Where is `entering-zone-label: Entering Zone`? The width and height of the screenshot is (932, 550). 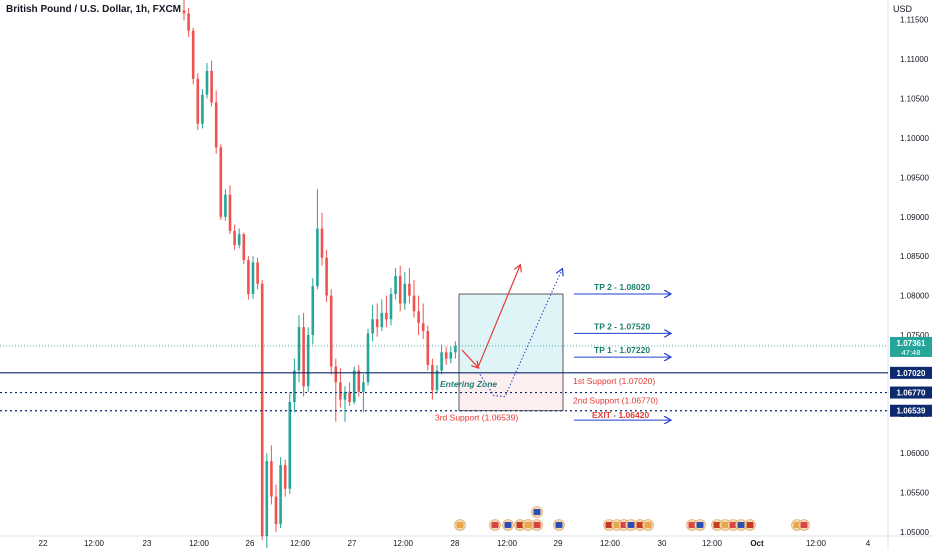
entering-zone-label: Entering Zone is located at coordinates (468, 384).